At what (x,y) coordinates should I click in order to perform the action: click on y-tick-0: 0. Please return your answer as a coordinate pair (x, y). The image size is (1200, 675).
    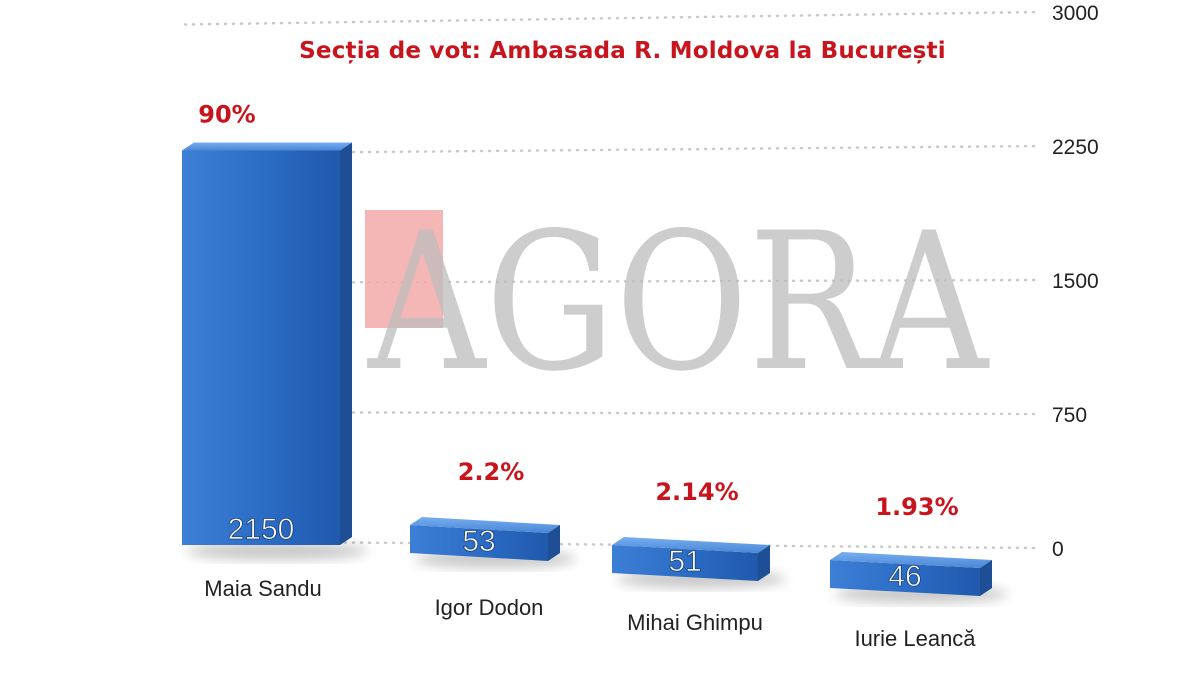
    Looking at the image, I should click on (1058, 549).